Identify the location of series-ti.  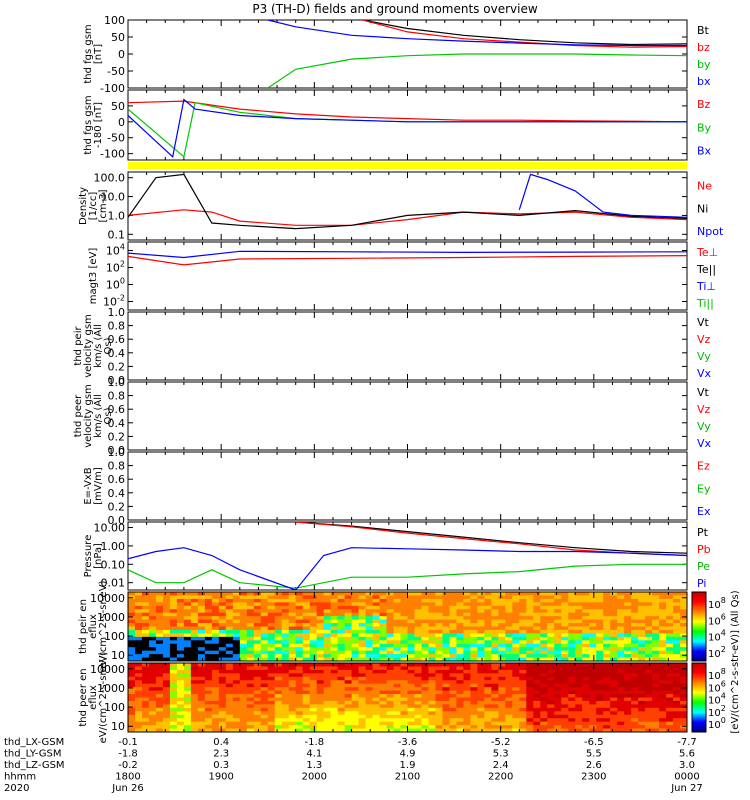
(407, 254).